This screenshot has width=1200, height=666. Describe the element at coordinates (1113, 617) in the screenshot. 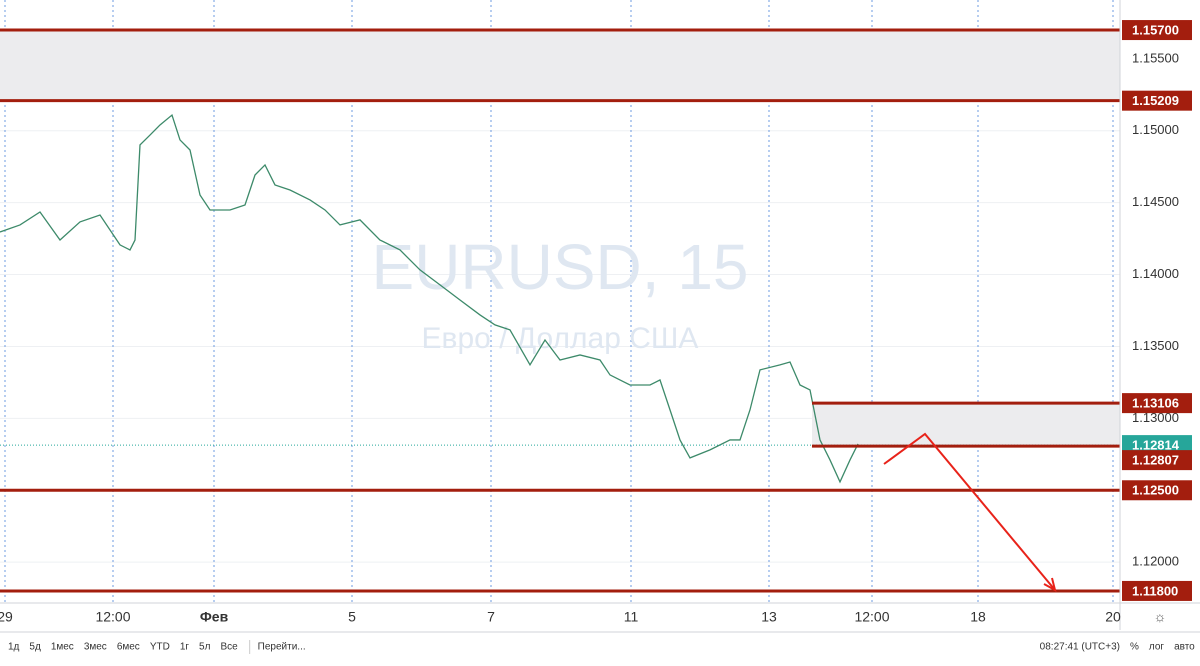

I see `x-tick-label: 20` at that location.